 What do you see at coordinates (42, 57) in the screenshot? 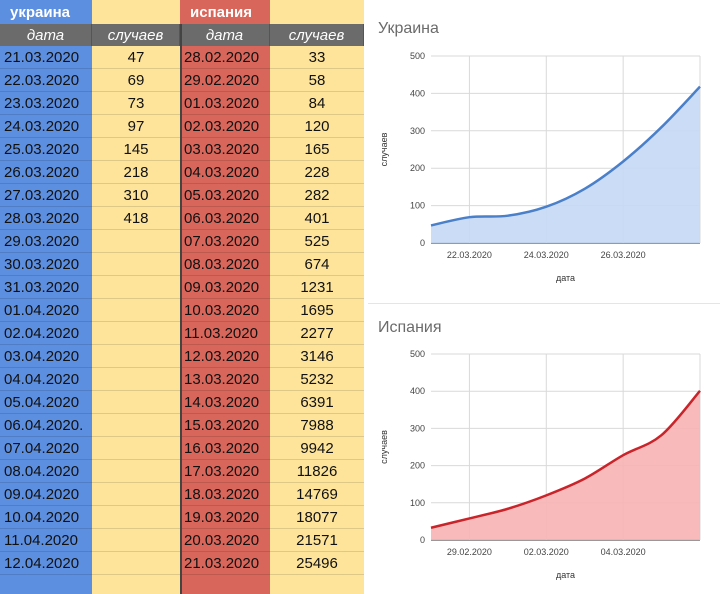
I see `table-cell-date: 21.03.2020` at bounding box center [42, 57].